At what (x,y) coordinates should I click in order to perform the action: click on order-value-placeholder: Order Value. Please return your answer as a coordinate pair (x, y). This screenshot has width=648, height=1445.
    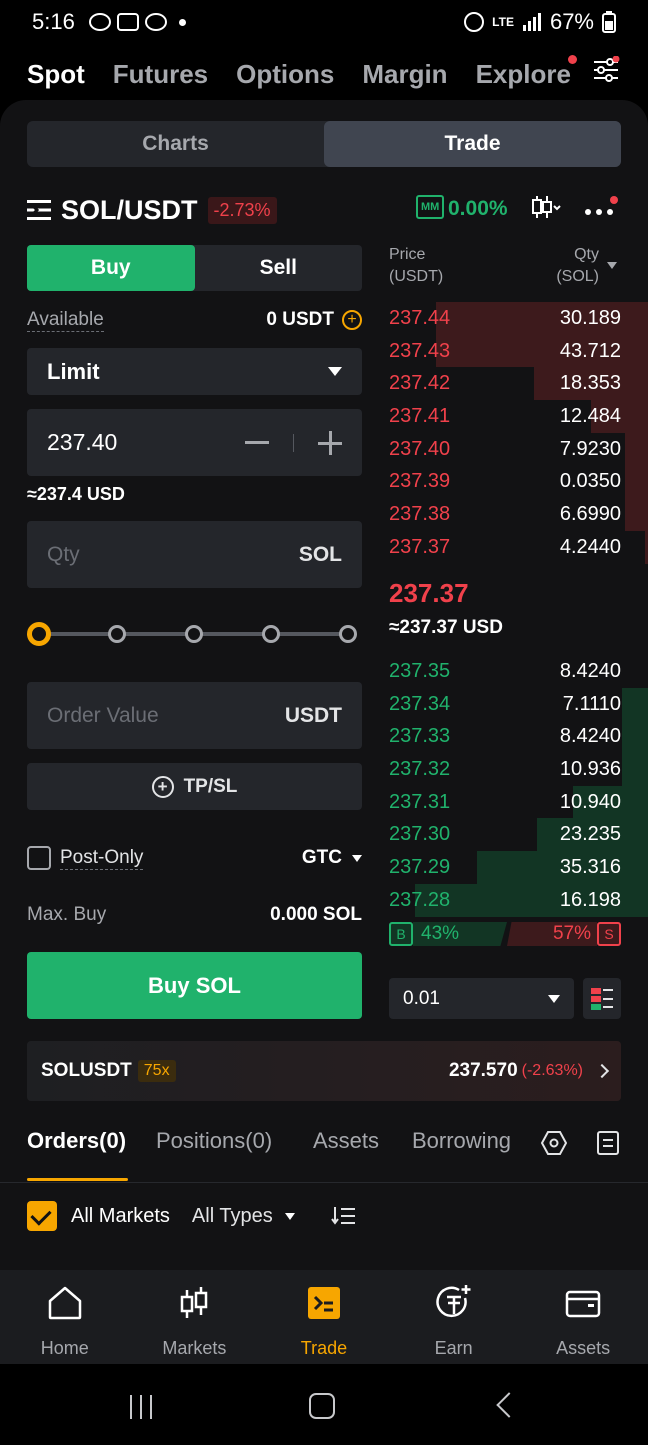
    Looking at the image, I should click on (103, 715).